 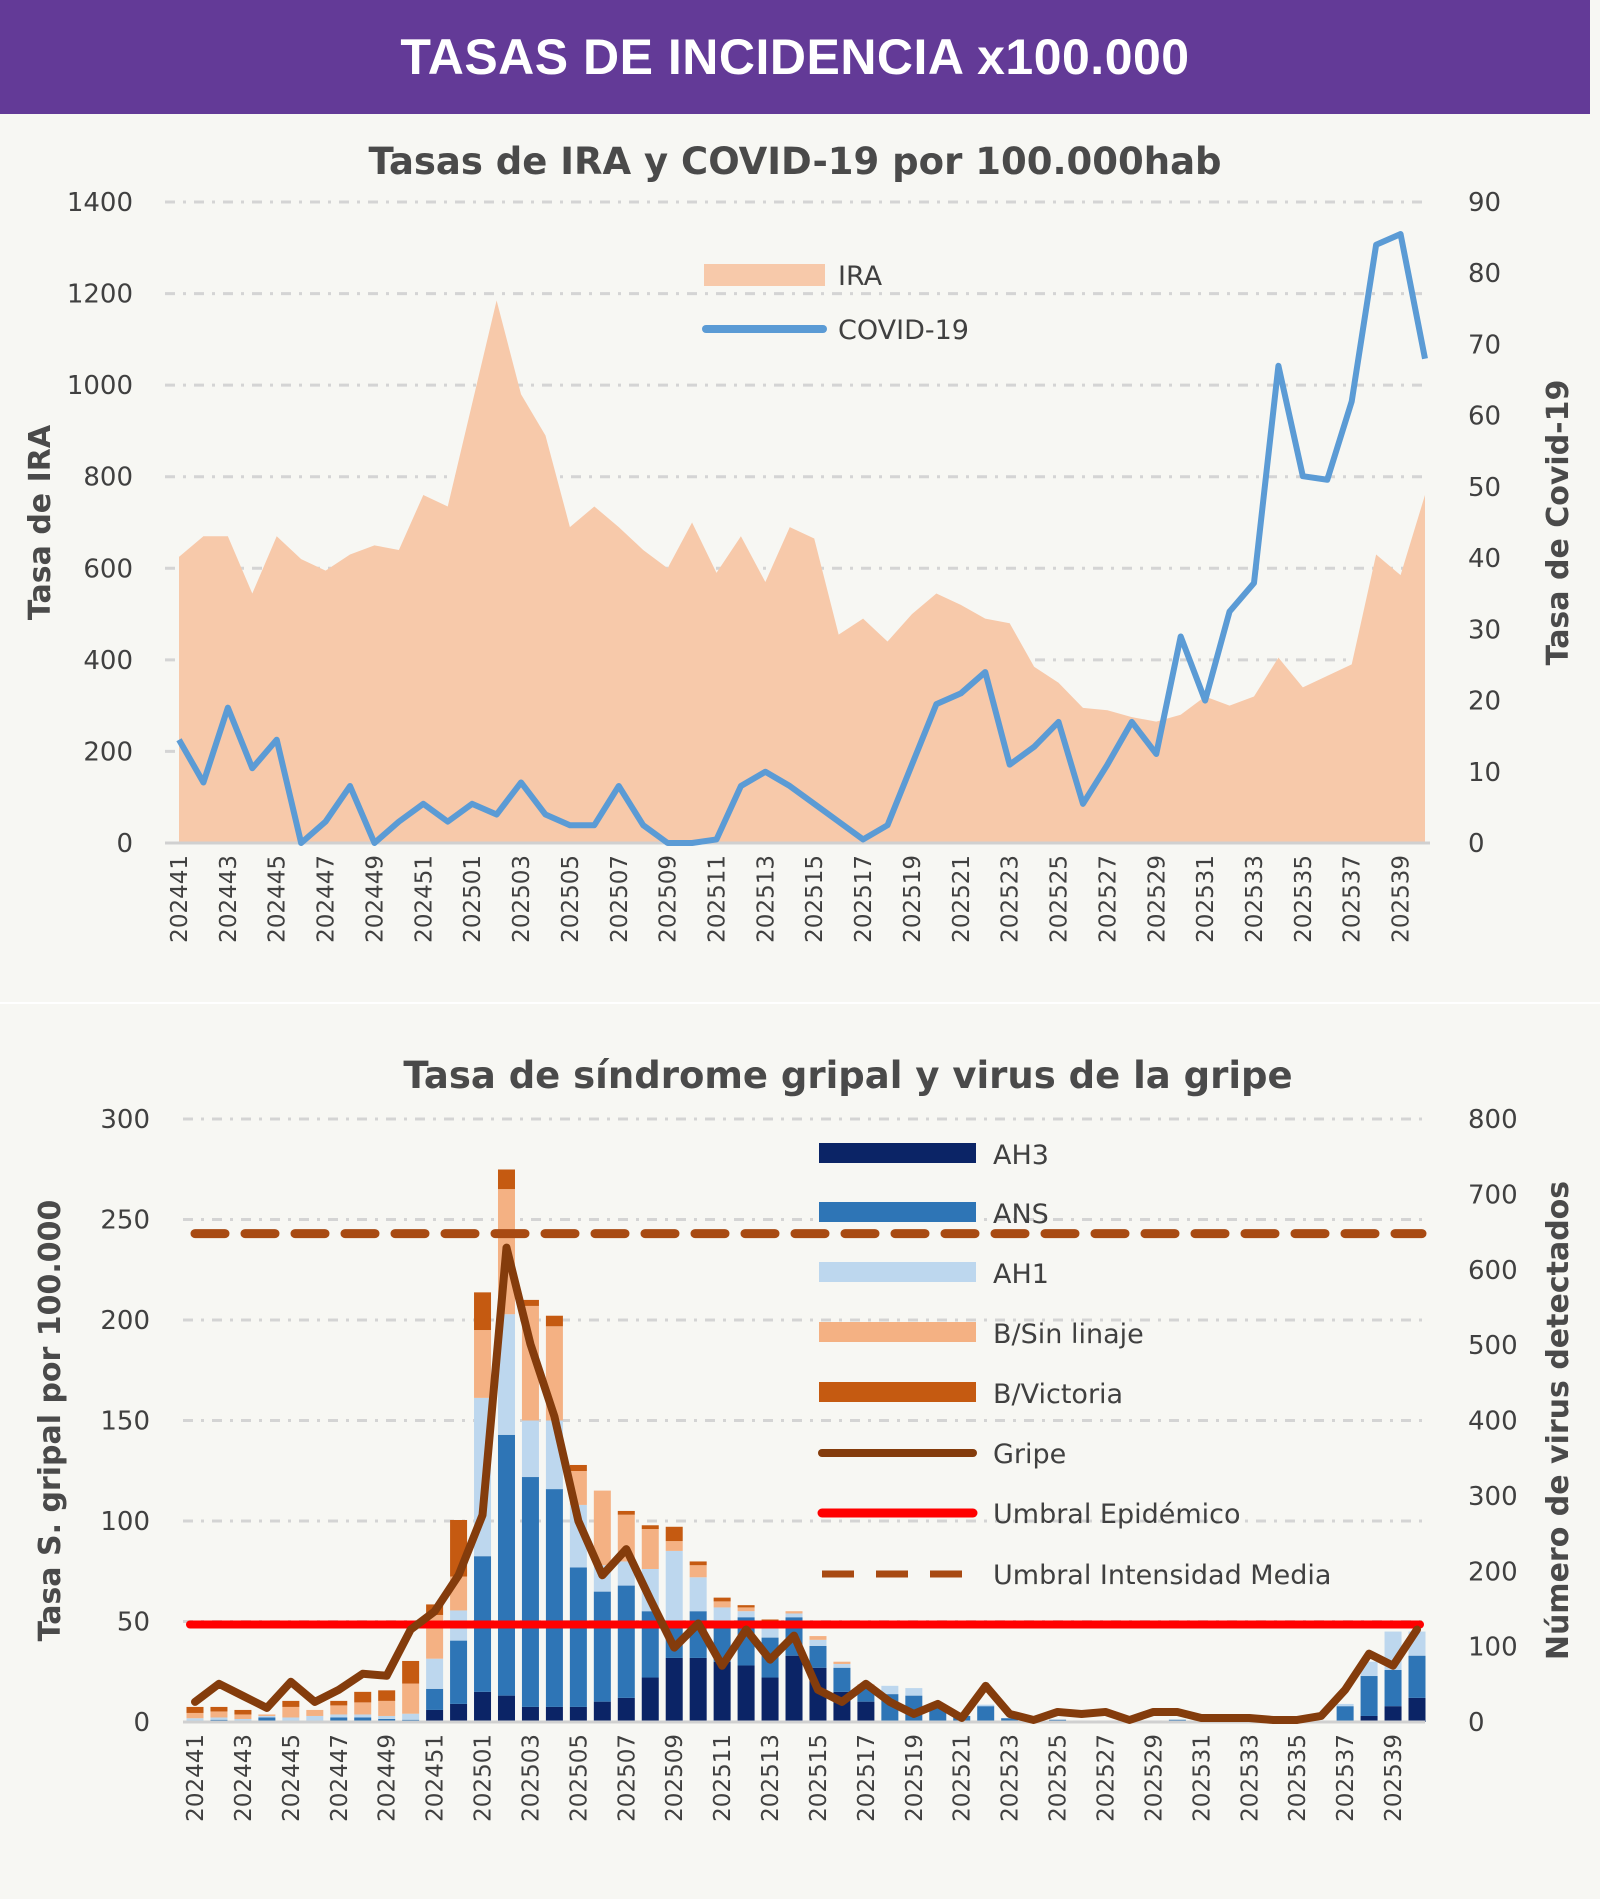 I want to click on x-tick-label: 202523, so click(x=1011, y=1778).